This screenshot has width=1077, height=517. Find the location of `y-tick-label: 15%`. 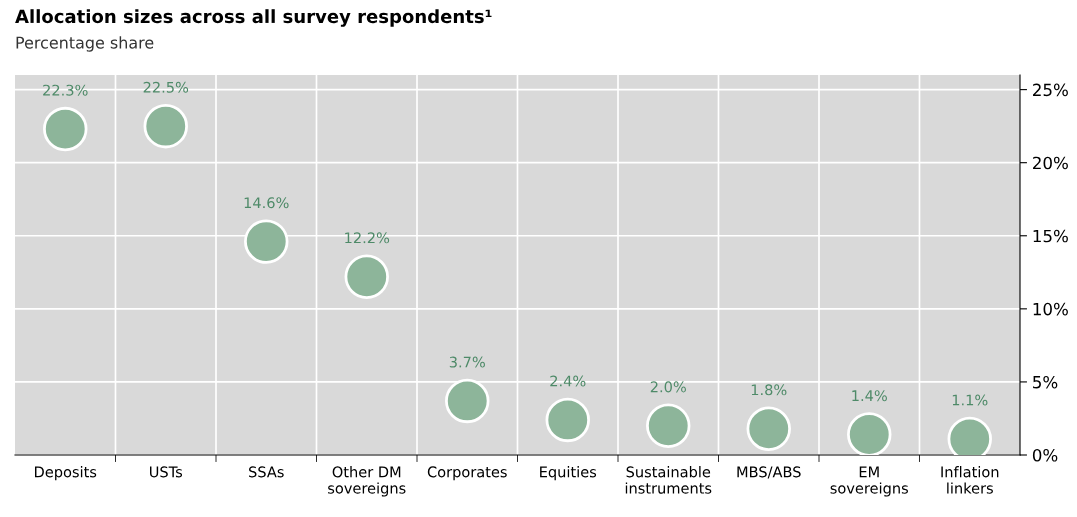

y-tick-label: 15% is located at coordinates (1050, 236).